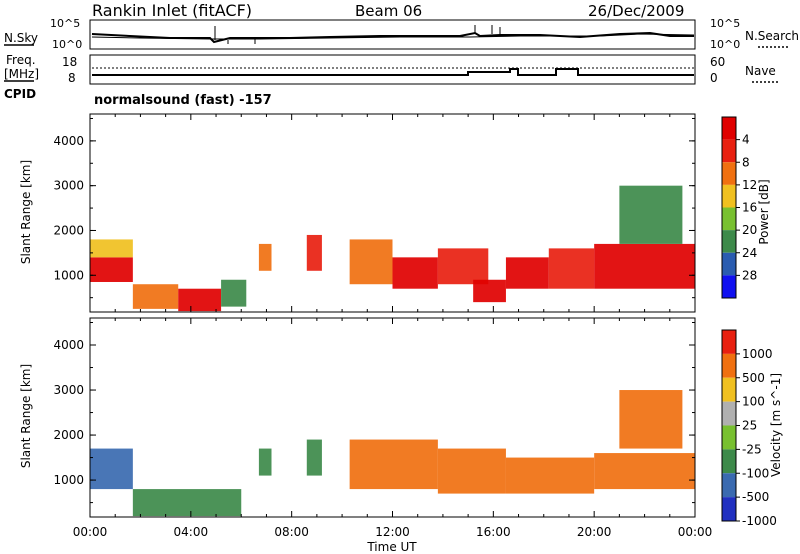 Image resolution: width=800 pixels, height=554 pixels. What do you see at coordinates (753, 402) in the screenshot?
I see `colorbar-tick-label: 100` at bounding box center [753, 402].